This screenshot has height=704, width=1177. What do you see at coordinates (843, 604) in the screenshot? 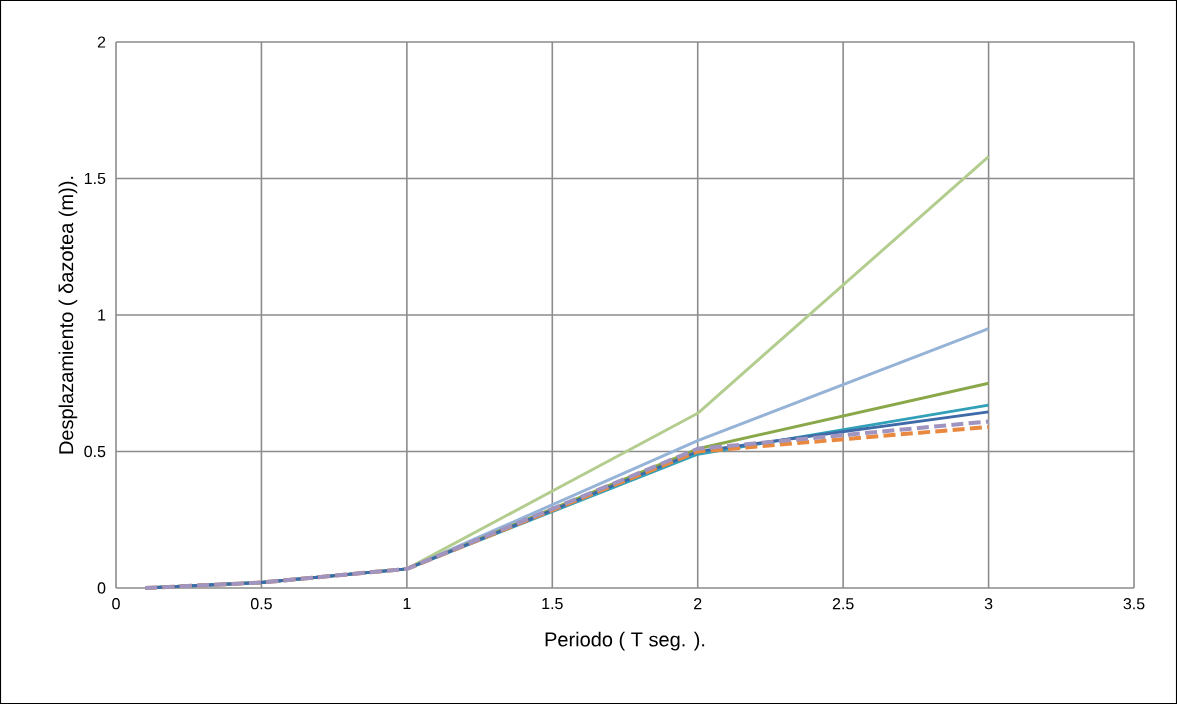
I see `x-tick-label: 2.5` at bounding box center [843, 604].